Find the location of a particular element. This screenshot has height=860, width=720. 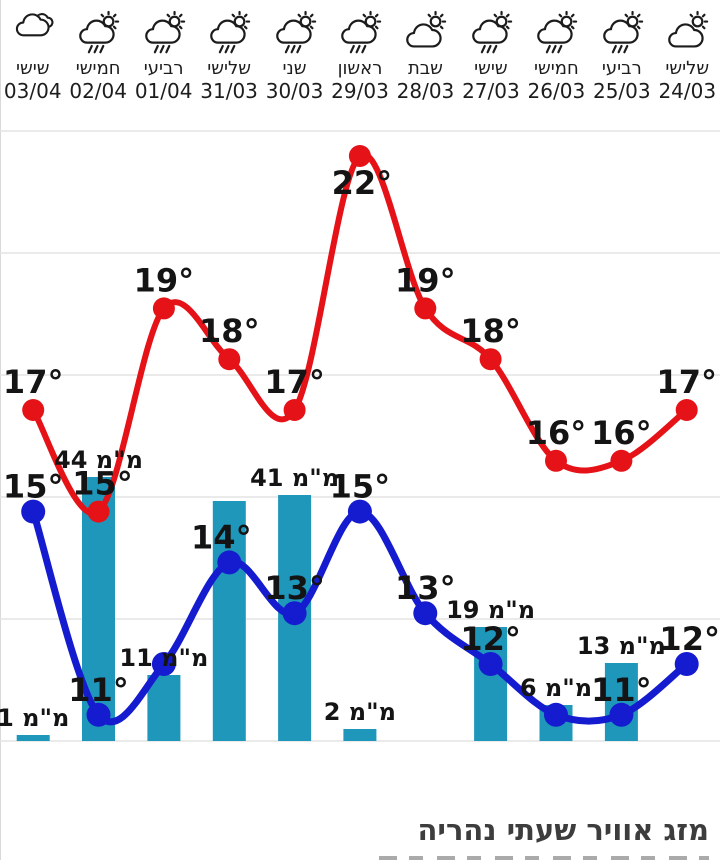

day-column-29-03: ראשון 29/03 is located at coordinates (359, 57).